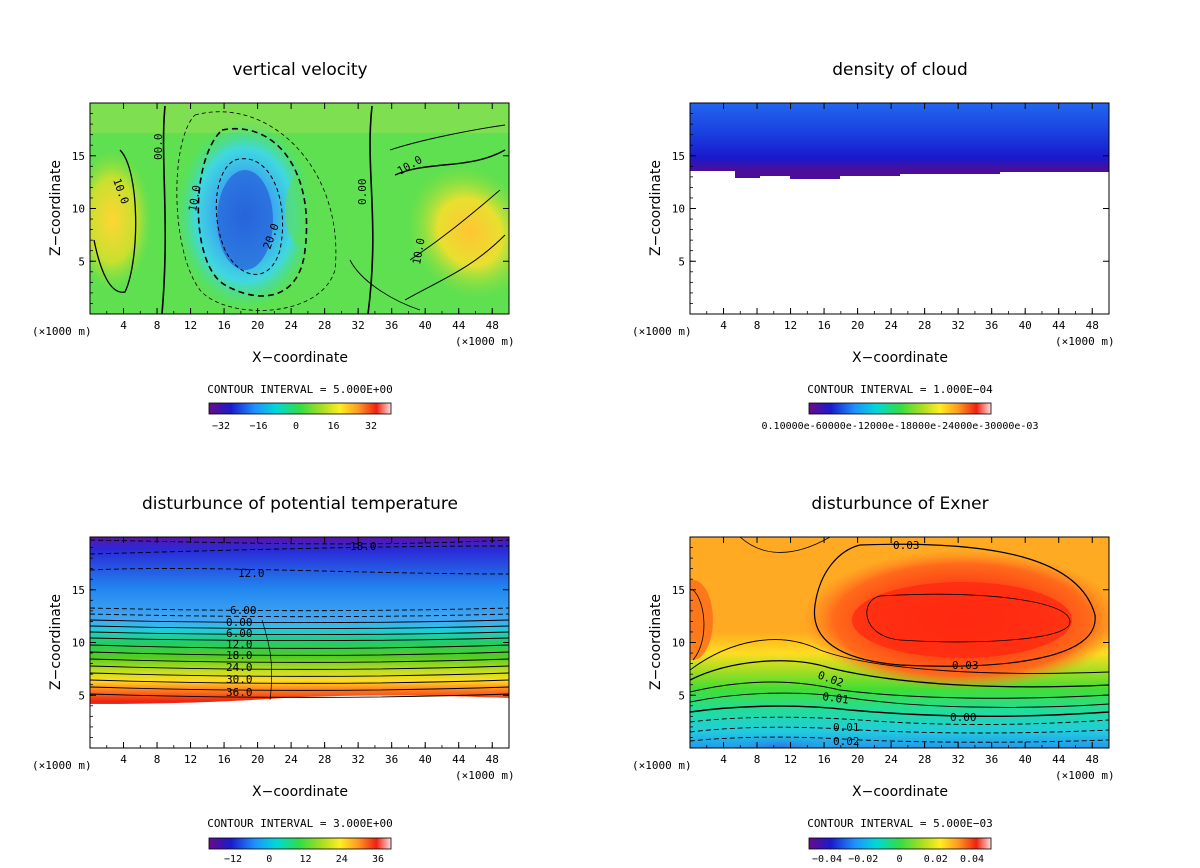 This screenshot has height=868, width=1200. I want to click on panel-potential-temperature: disturbunce of potential temperature, so click(299, 621).